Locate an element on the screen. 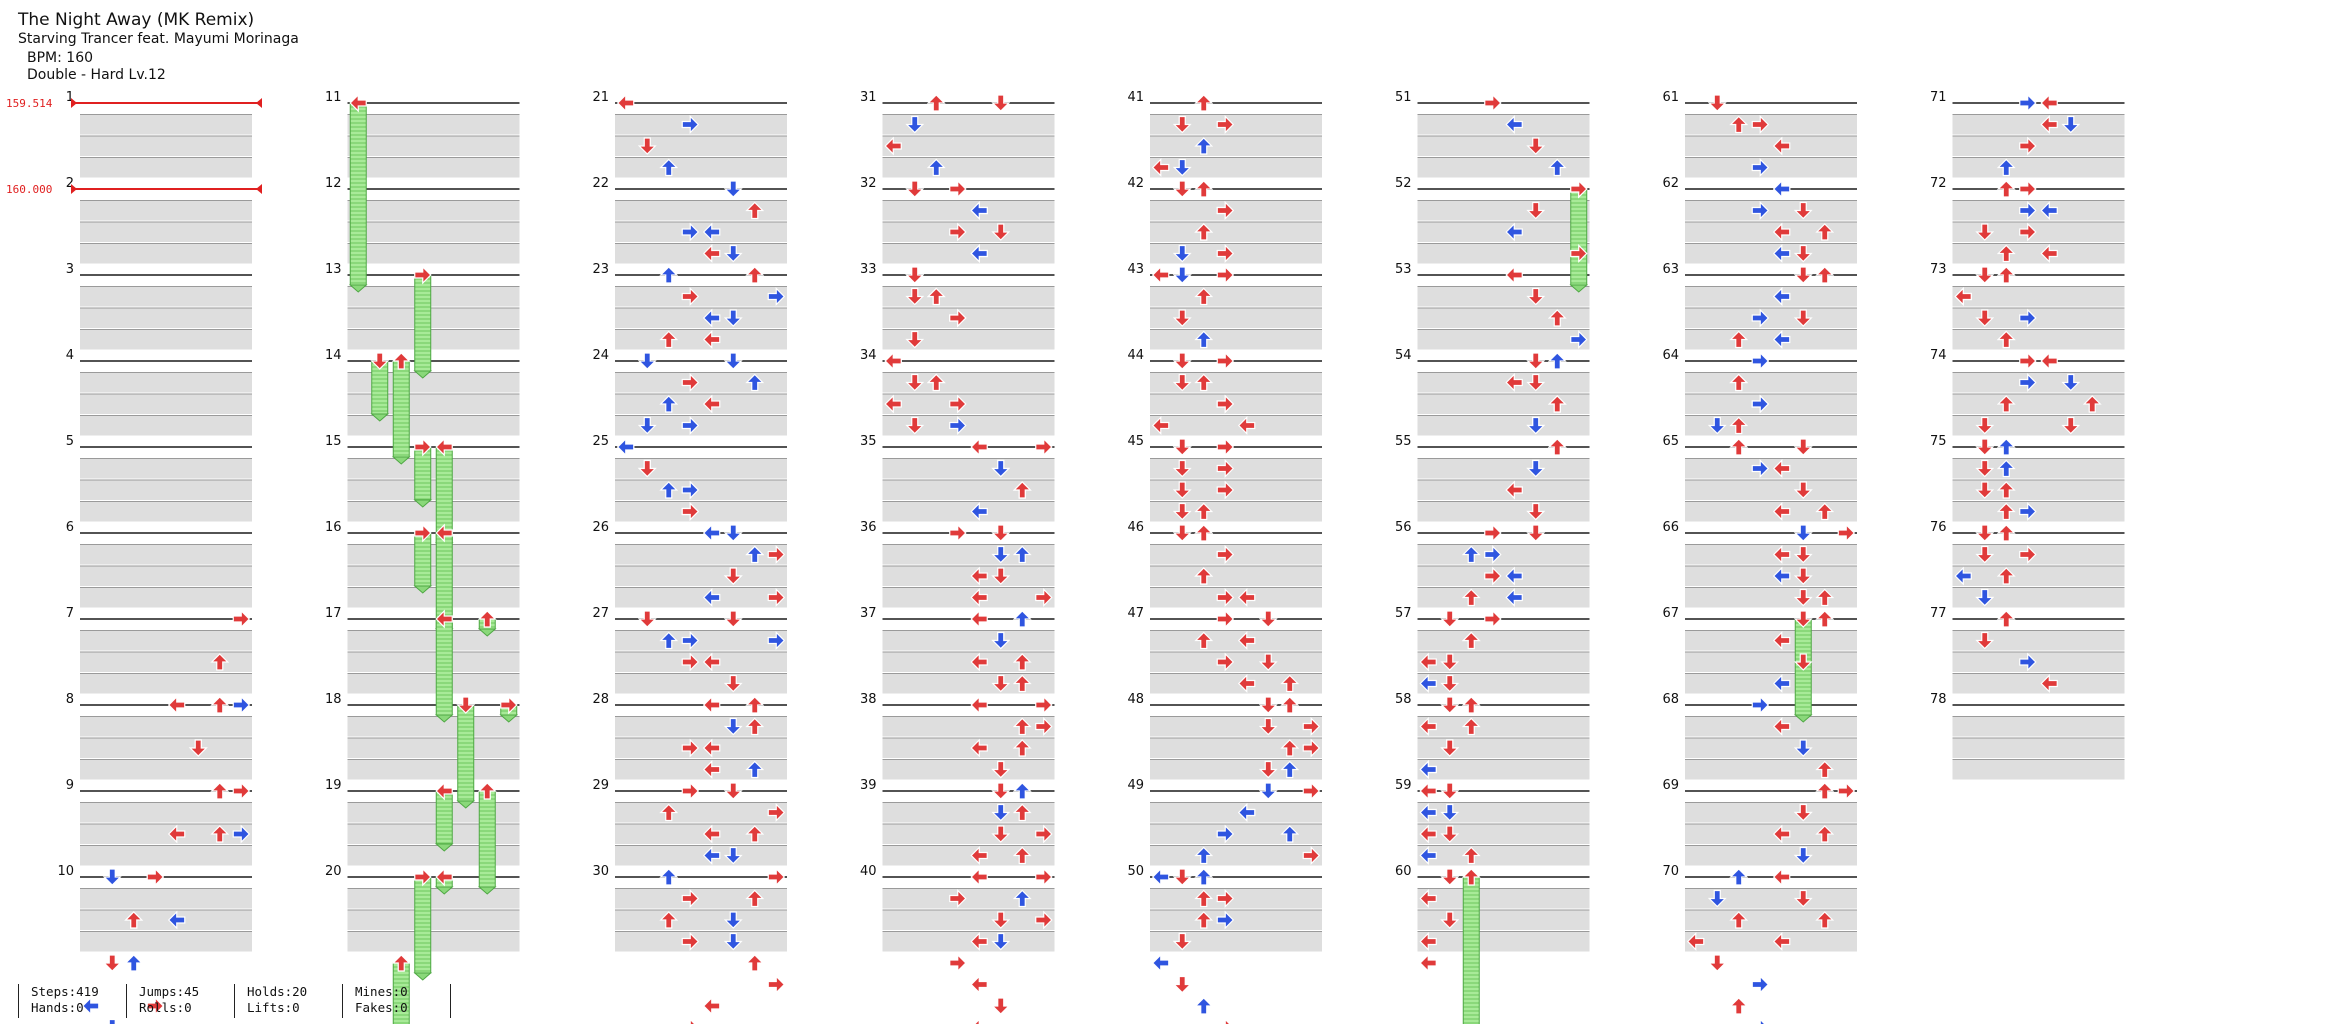 This screenshot has height=1024, width=2331. measure-number: 44 is located at coordinates (1135, 355).